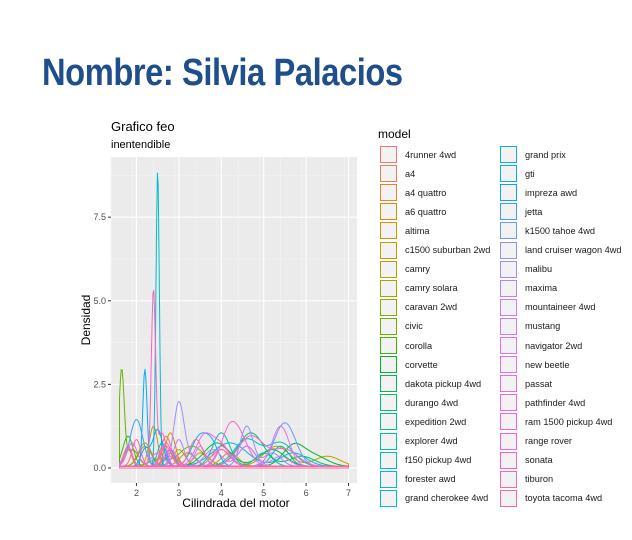  What do you see at coordinates (406, 345) in the screenshot?
I see `legend-item: corolla` at bounding box center [406, 345].